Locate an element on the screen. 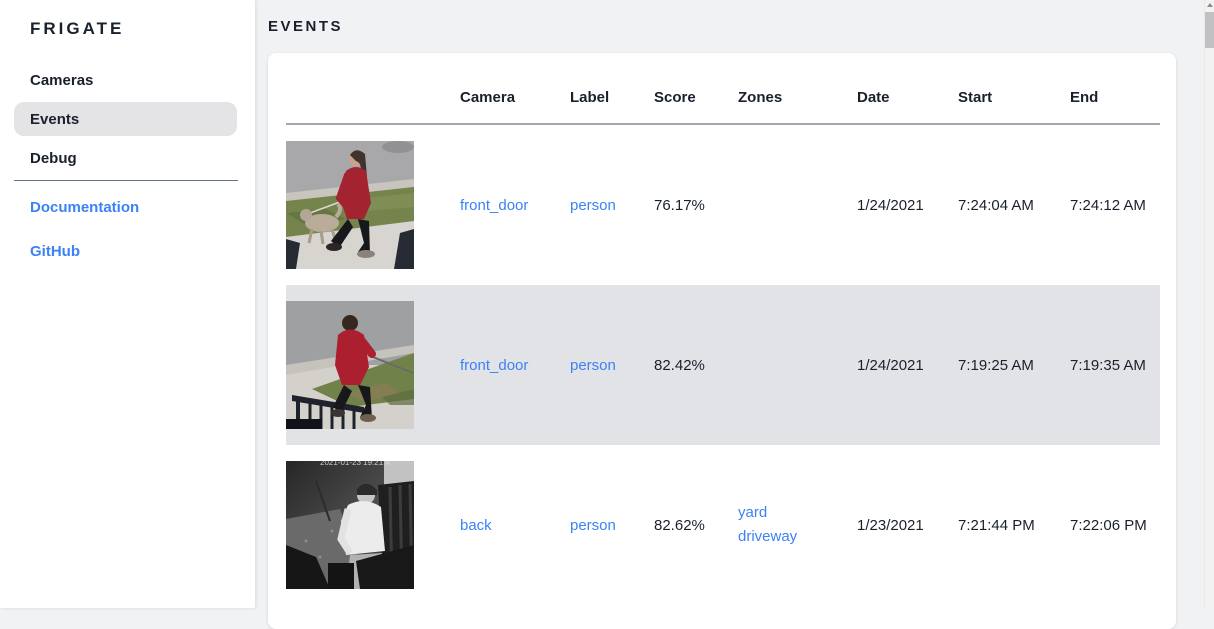 The height and width of the screenshot is (629, 1214). sidebar-item-label: Debug is located at coordinates (53, 158).